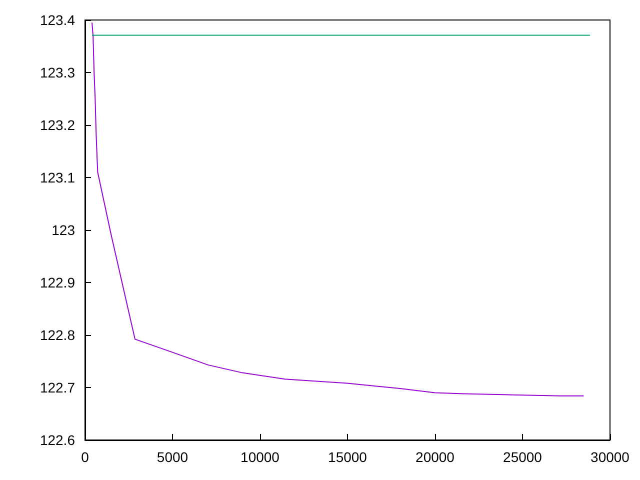 Image resolution: width=640 pixels, height=480 pixels. What do you see at coordinates (348, 457) in the screenshot?
I see `x-tick-label: 15000` at bounding box center [348, 457].